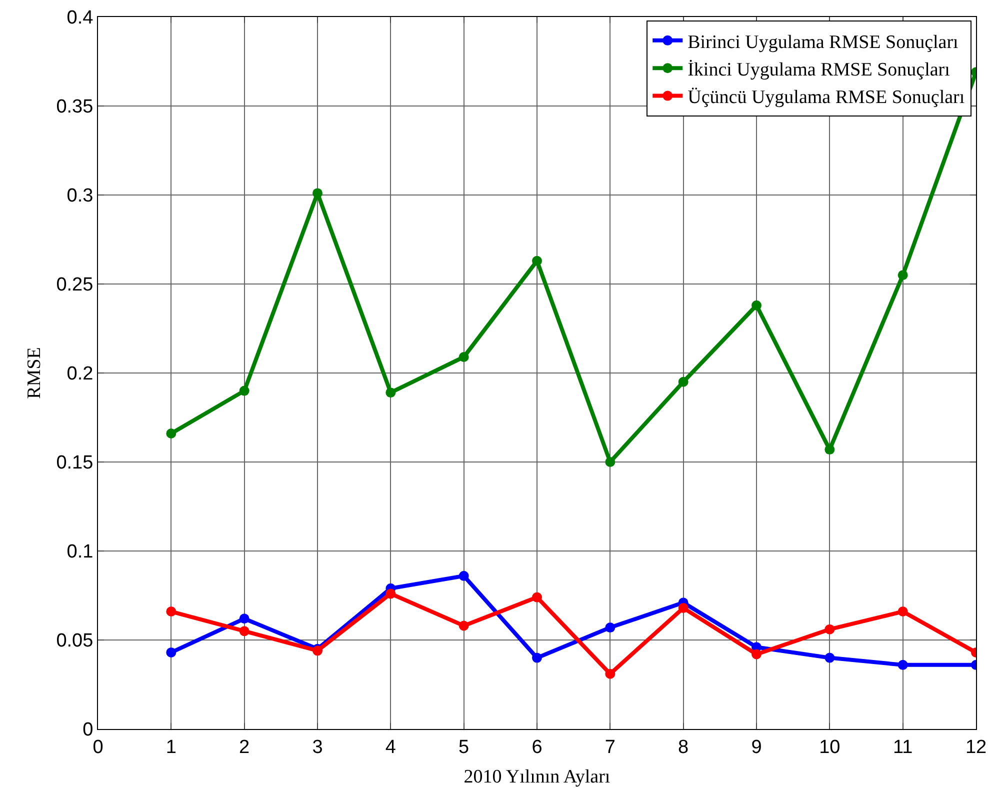 The height and width of the screenshot is (802, 993). What do you see at coordinates (823, 42) in the screenshot?
I see `legend-label: Birinci Uygulama RMSE Sonuçları` at bounding box center [823, 42].